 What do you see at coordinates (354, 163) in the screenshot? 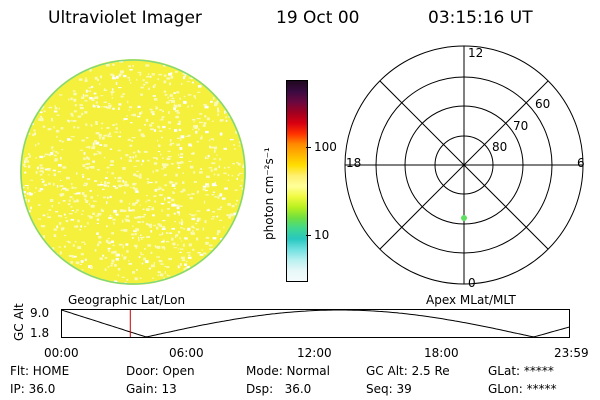
I see `mlt-label-18: 18` at bounding box center [354, 163].